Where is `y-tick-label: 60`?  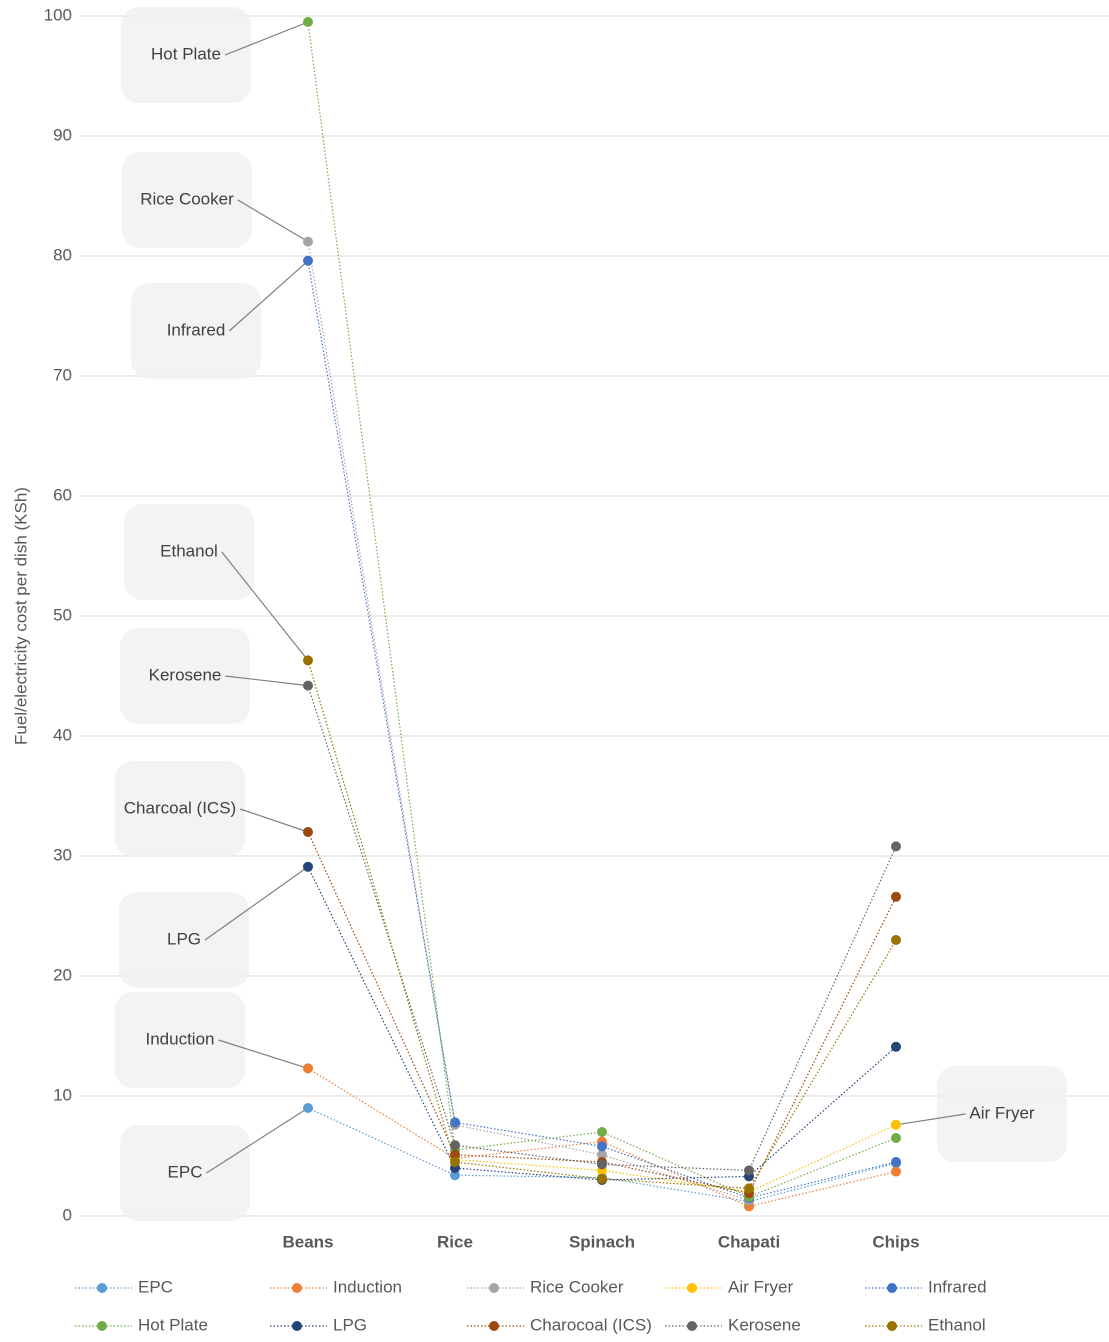 y-tick-label: 60 is located at coordinates (62, 494).